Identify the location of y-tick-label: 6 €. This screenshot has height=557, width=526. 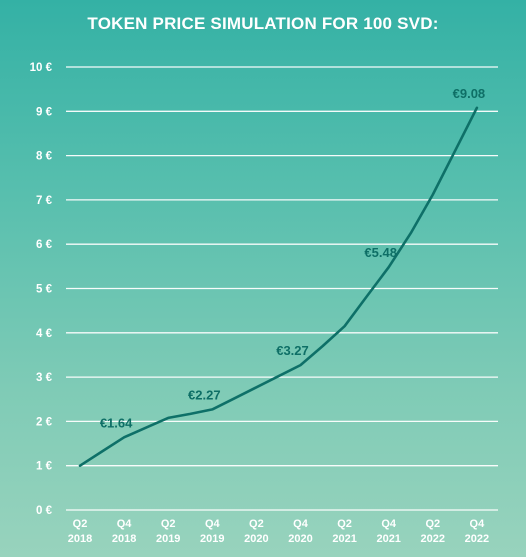
(44, 245).